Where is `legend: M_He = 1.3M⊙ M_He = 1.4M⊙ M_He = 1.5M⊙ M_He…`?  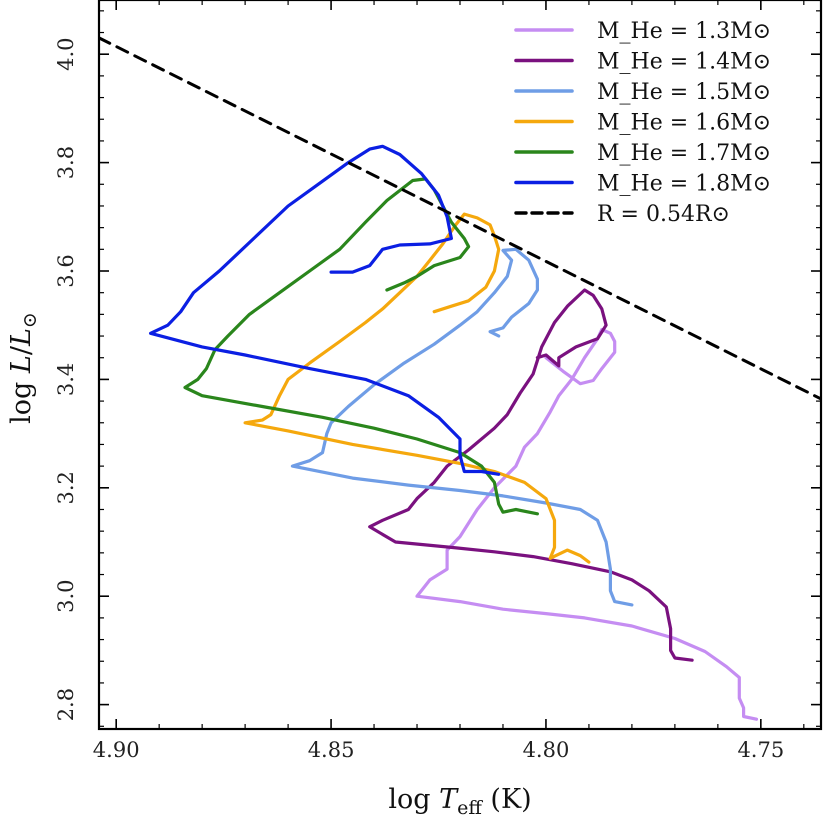
legend: M_He = 1.3M⊙ M_He = 1.4M⊙ M_He = 1.5M⊙ M_He… is located at coordinates (642, 123).